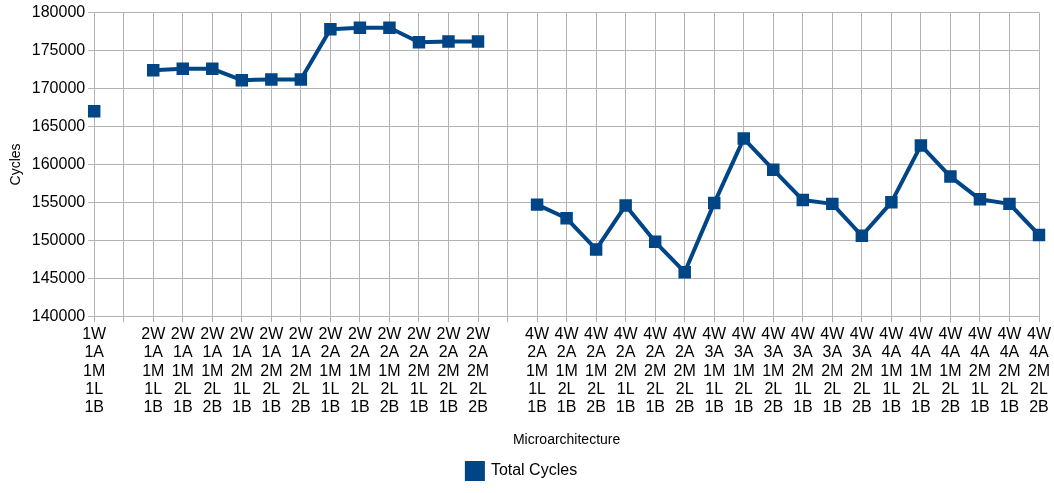 Image resolution: width=1054 pixels, height=493 pixels. I want to click on x-tick-label: 4W 4A 1M 2L 2B, so click(951, 370).